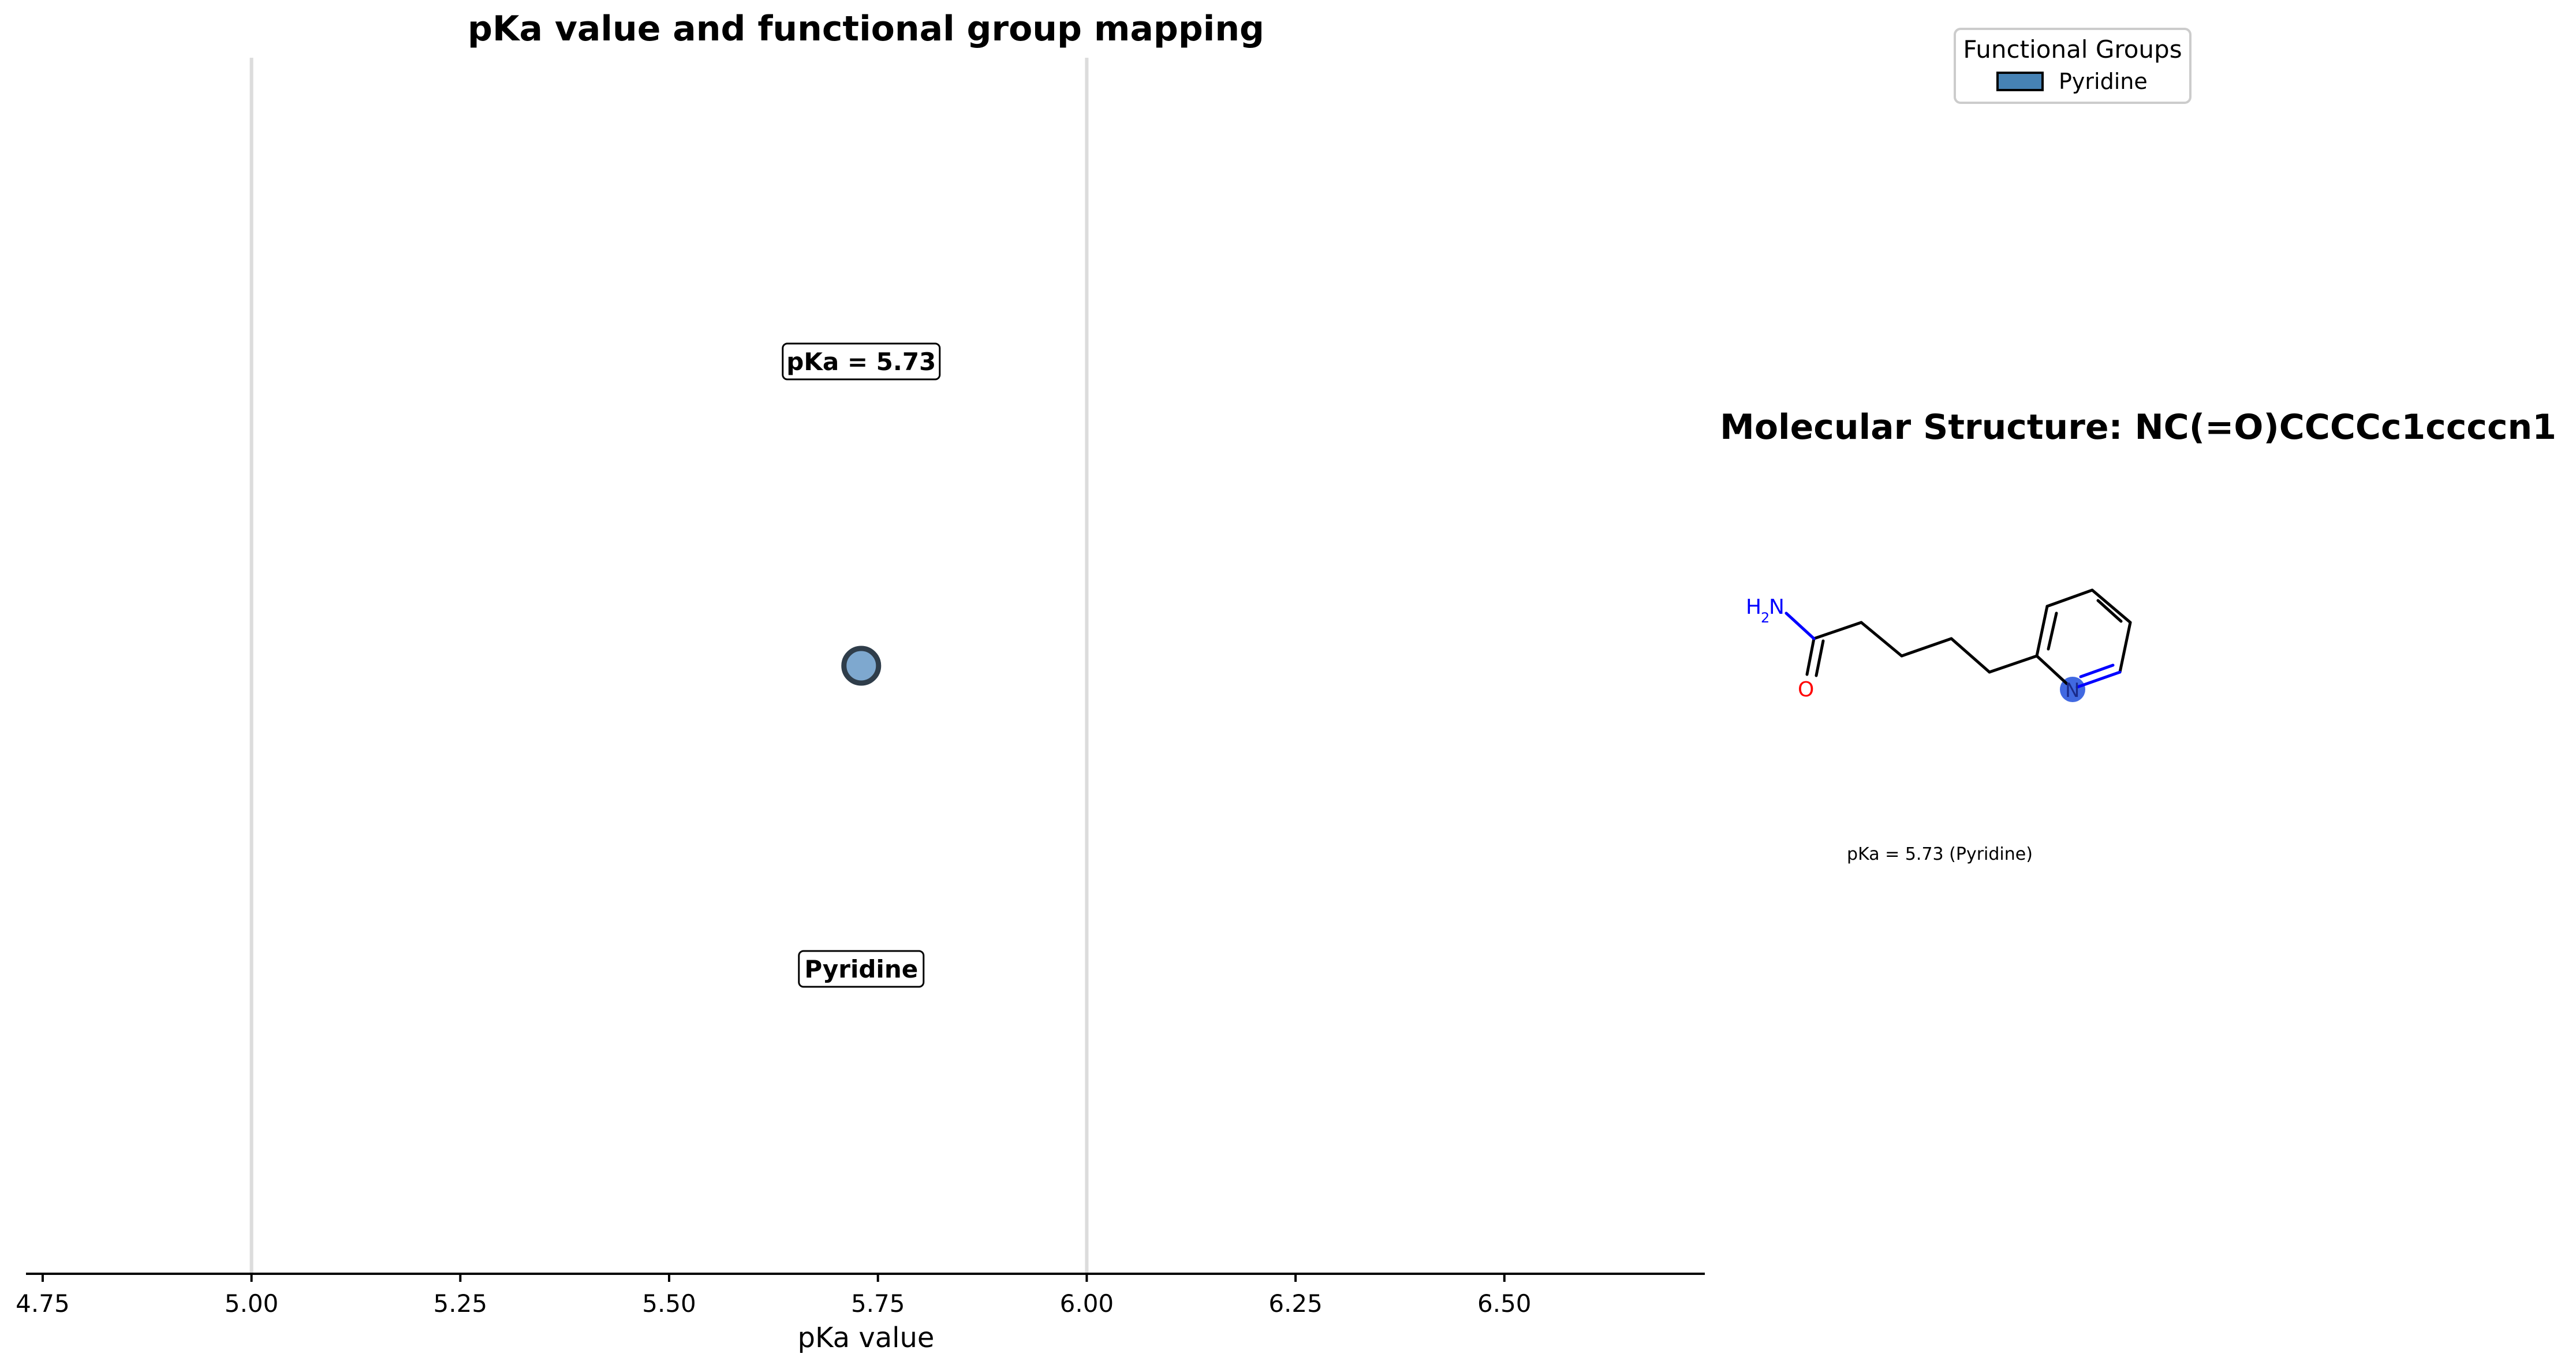 The image size is (2576, 1365). What do you see at coordinates (2052, 669) in the screenshot?
I see `bond-ring-e` at bounding box center [2052, 669].